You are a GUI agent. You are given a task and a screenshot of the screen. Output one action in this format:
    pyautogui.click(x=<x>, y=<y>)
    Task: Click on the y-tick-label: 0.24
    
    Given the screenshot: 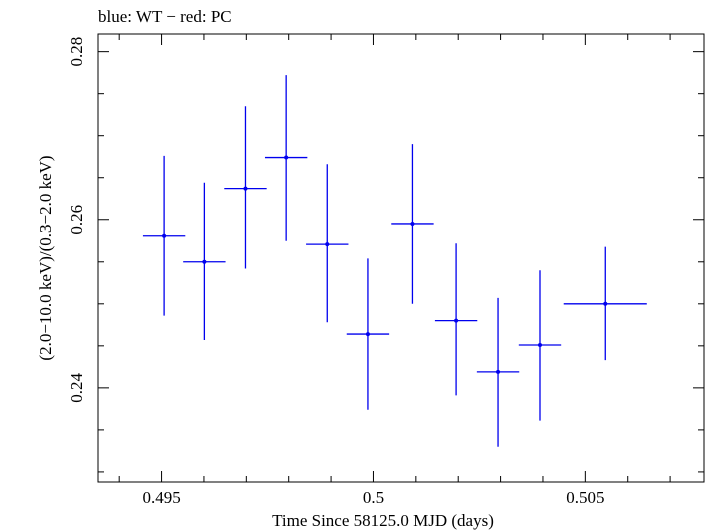 What is the action you would take?
    pyautogui.click(x=76, y=387)
    